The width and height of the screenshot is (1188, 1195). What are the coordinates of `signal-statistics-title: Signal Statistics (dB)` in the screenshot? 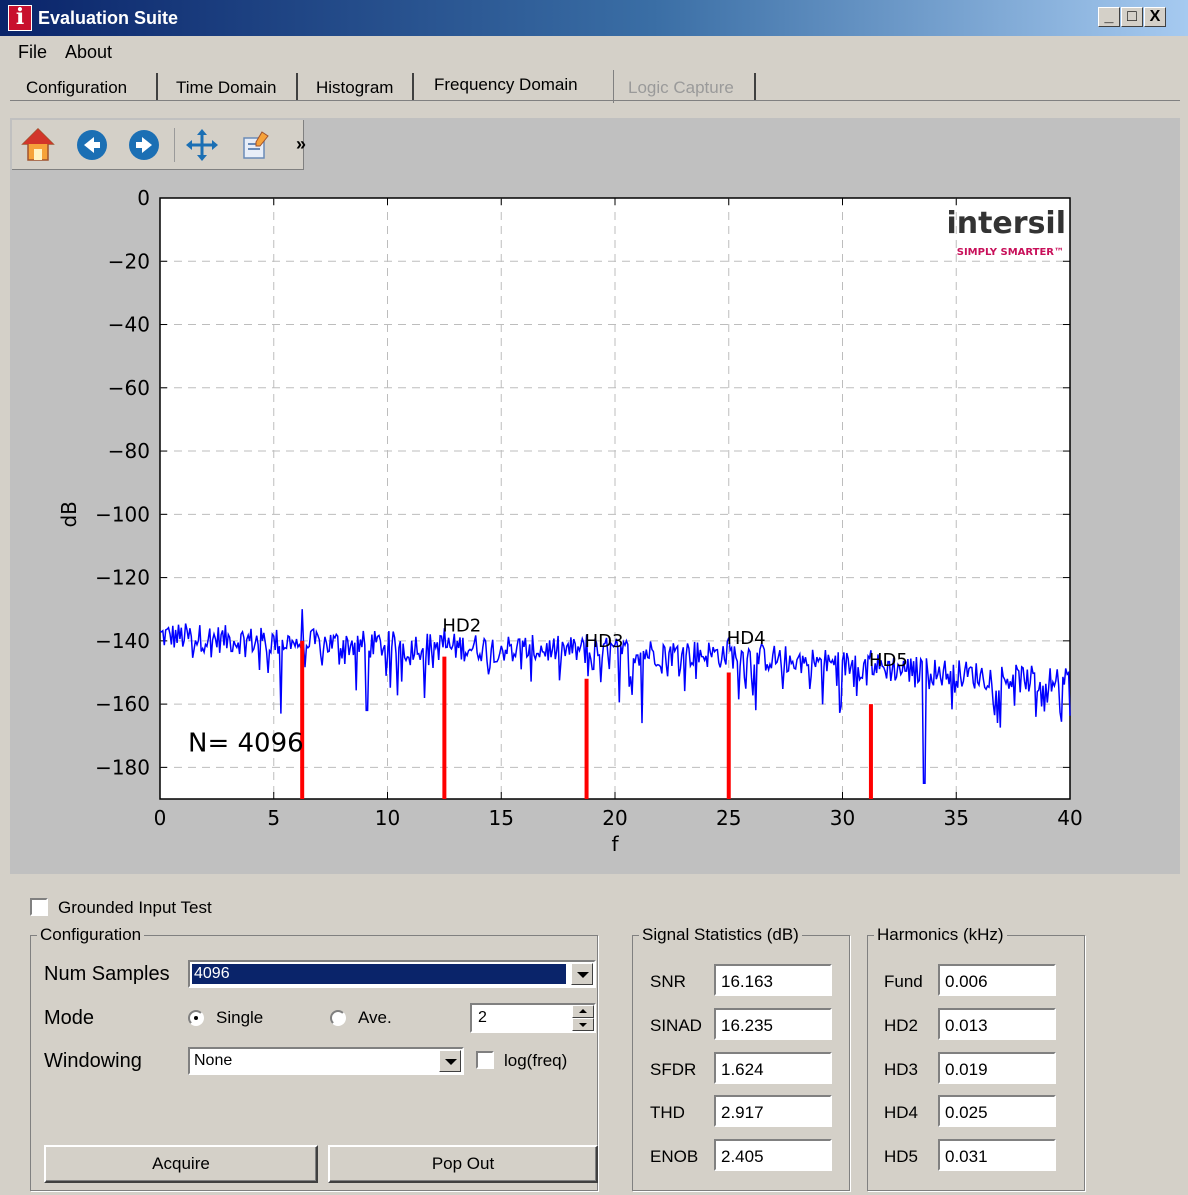 It's located at (720, 935).